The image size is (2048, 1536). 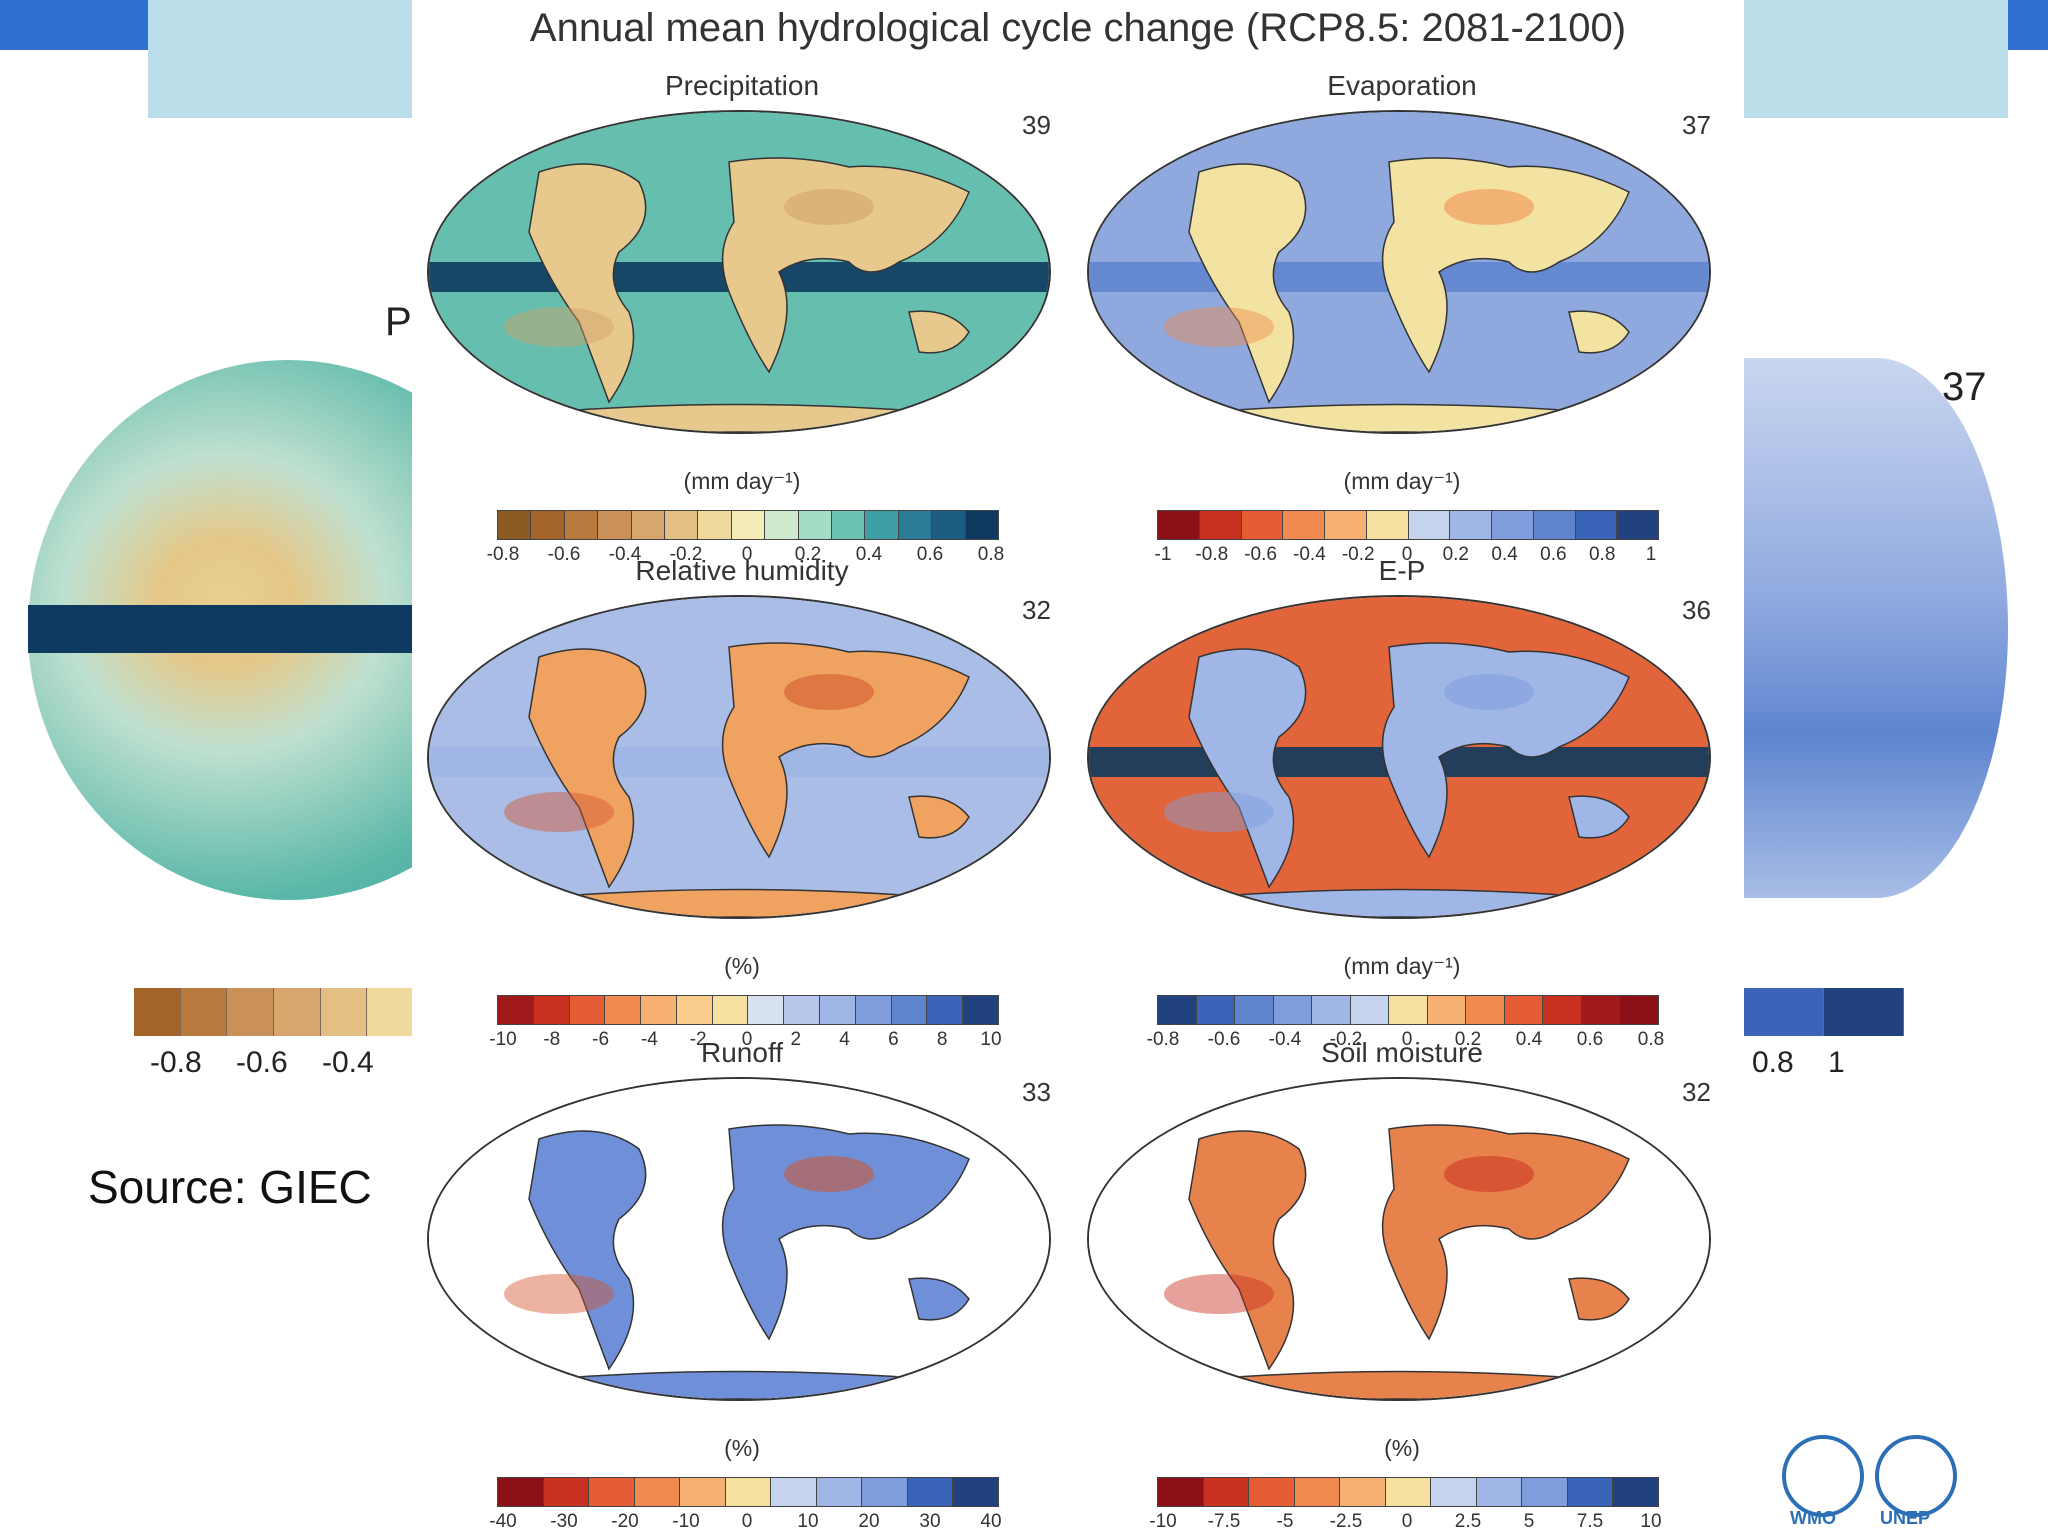 What do you see at coordinates (1358, 554) in the screenshot?
I see `colorbar-tick-label: -0.2` at bounding box center [1358, 554].